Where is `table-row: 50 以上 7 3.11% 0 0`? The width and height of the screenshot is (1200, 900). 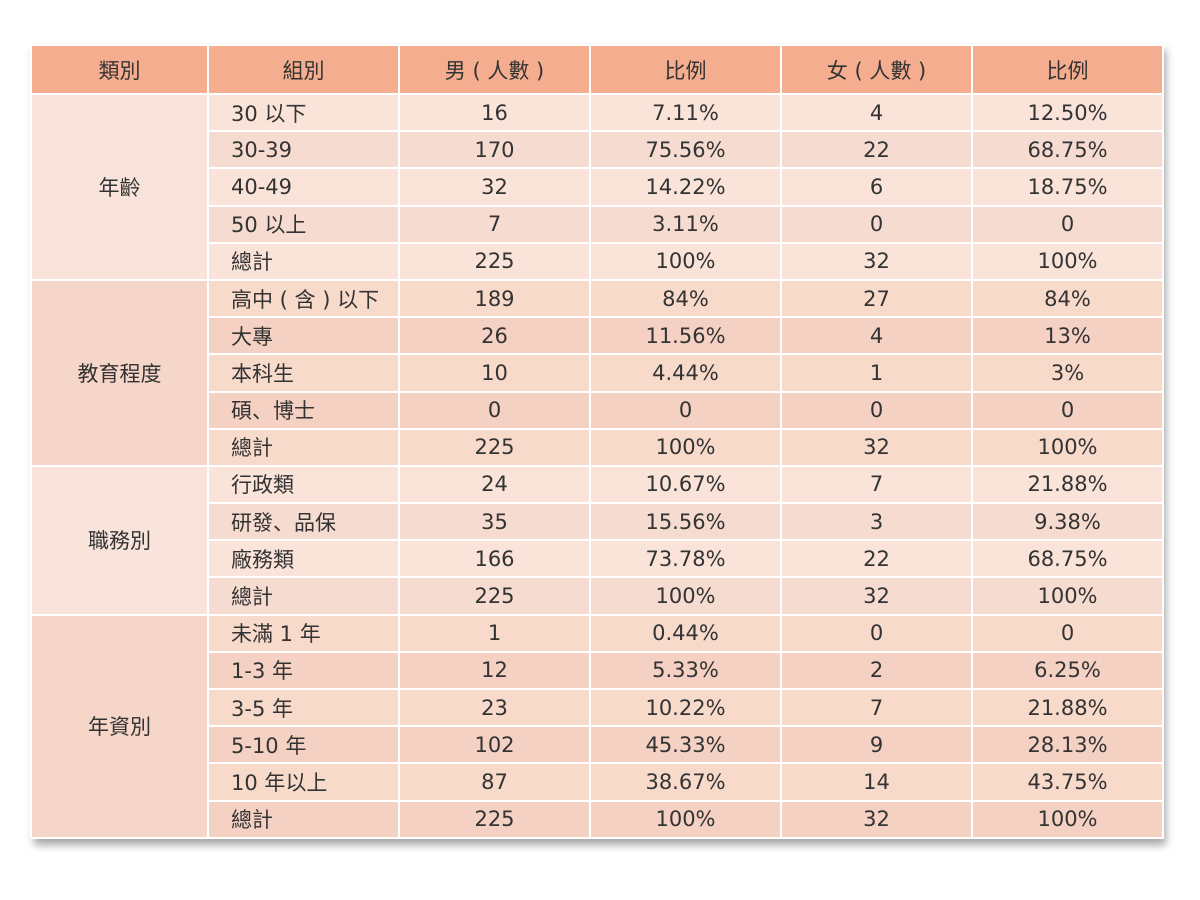 table-row: 50 以上 7 3.11% 0 0 is located at coordinates (597, 224).